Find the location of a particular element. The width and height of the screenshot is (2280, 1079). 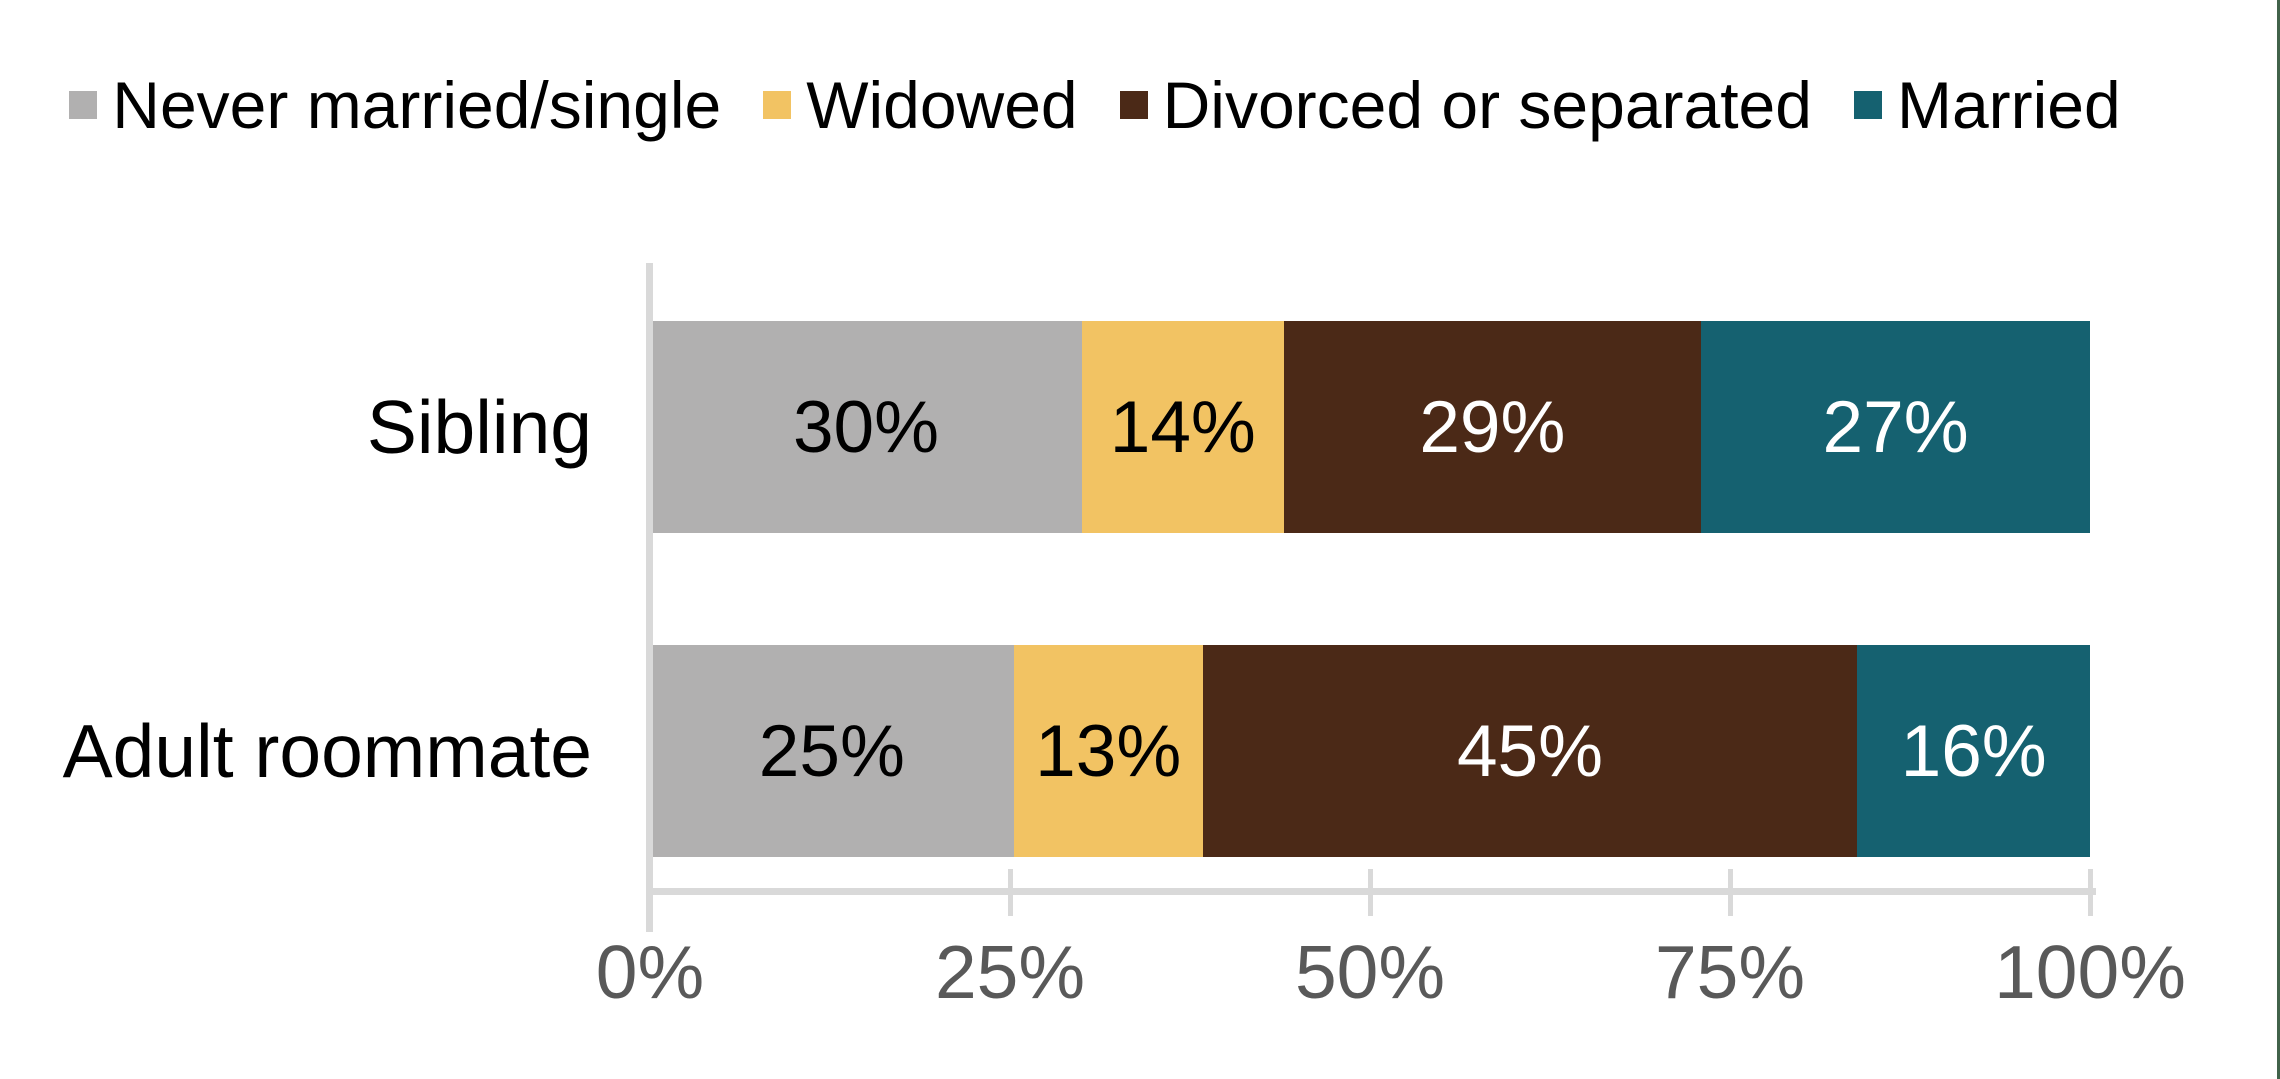

bar-segment-label: 29% is located at coordinates (1492, 427).